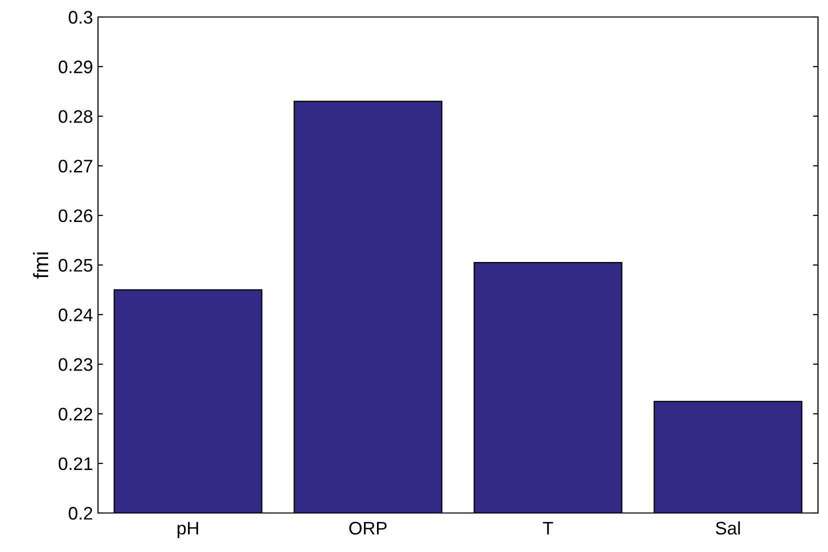  What do you see at coordinates (548, 528) in the screenshot?
I see `x-tick-label: T` at bounding box center [548, 528].